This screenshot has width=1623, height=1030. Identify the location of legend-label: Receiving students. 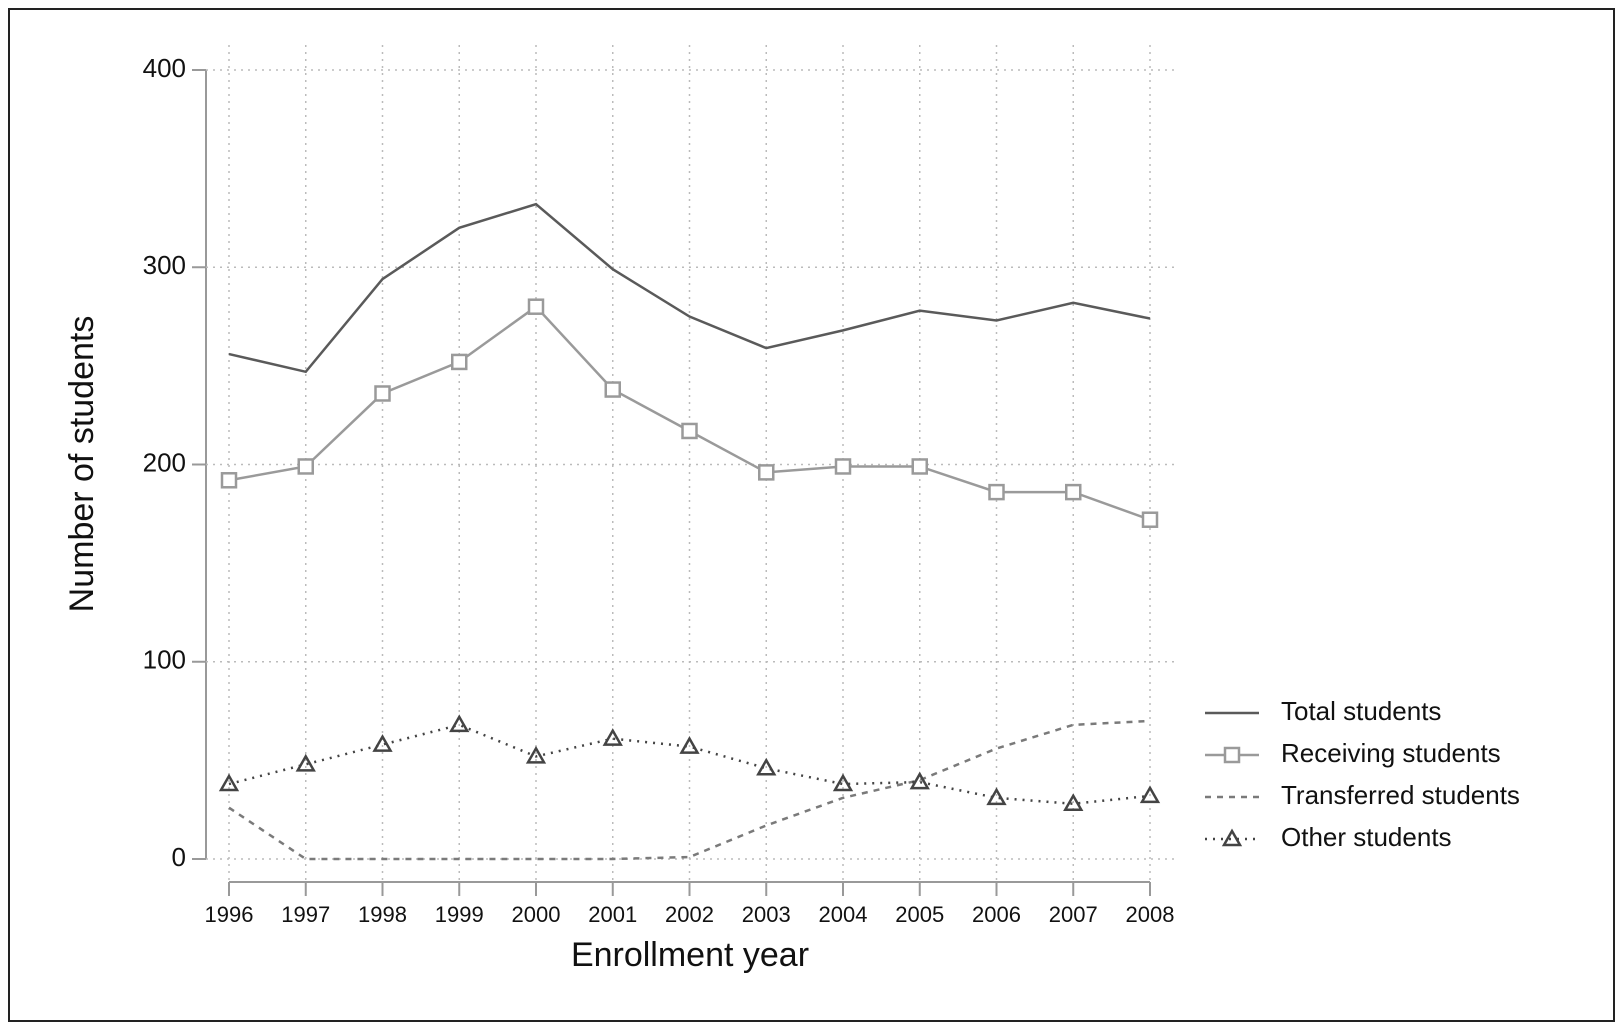
(1391, 753).